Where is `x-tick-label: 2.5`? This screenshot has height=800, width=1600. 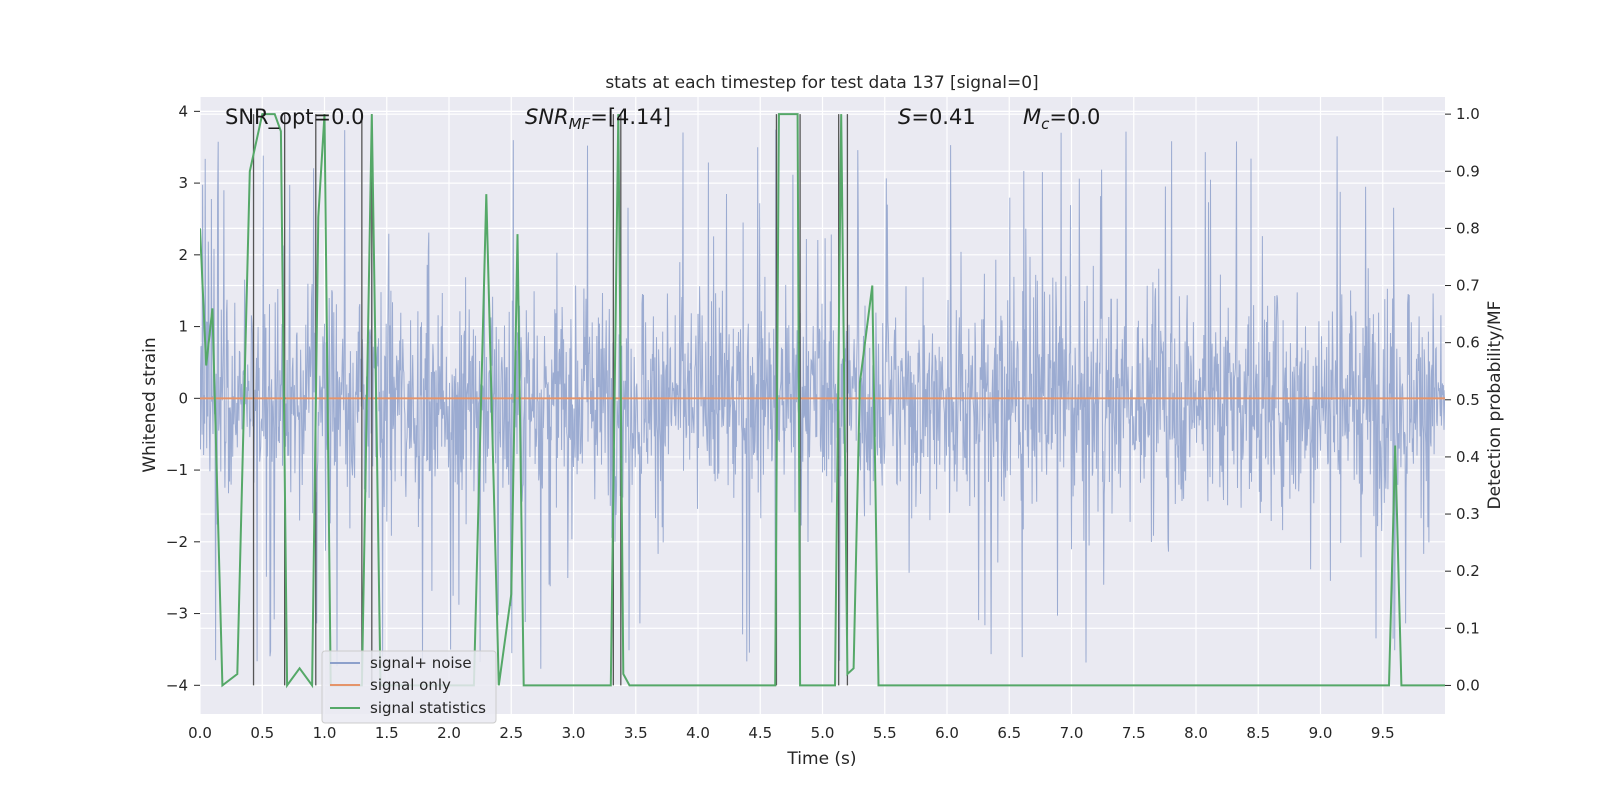 x-tick-label: 2.5 is located at coordinates (511, 733).